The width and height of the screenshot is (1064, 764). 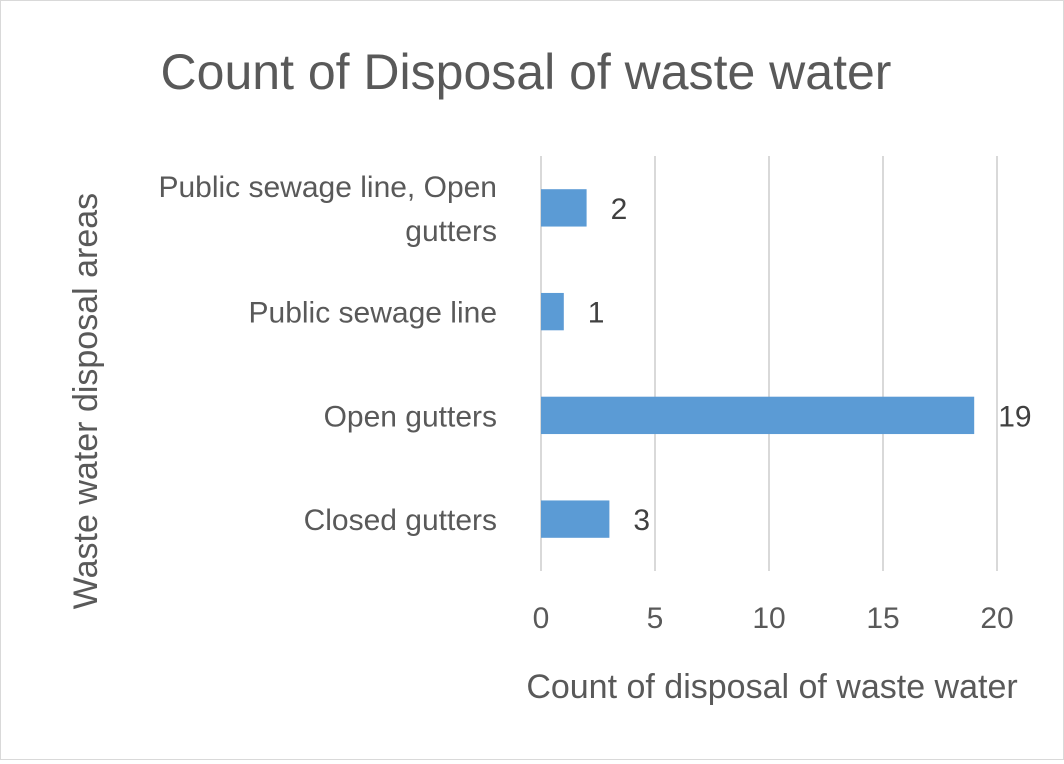 What do you see at coordinates (619, 209) in the screenshot?
I see `data-label: 2` at bounding box center [619, 209].